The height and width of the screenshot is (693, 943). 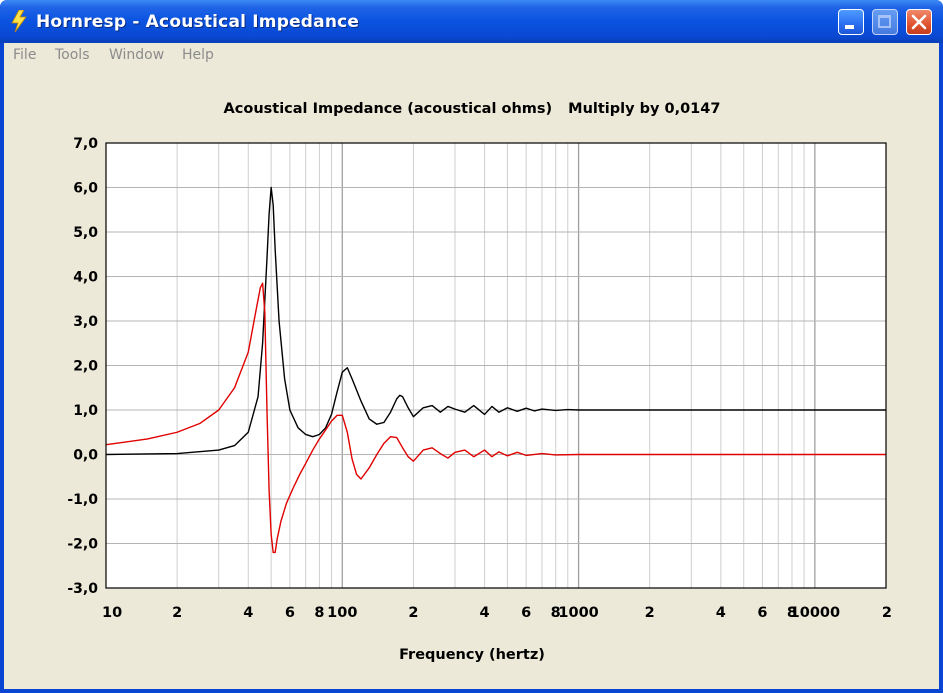 I want to click on y-tick-labels: 7,0 6,0 5,0 4,0 3,0 2,0 1,0 0,0 -1,0 -2,0 -3,0, so click(x=82, y=366).